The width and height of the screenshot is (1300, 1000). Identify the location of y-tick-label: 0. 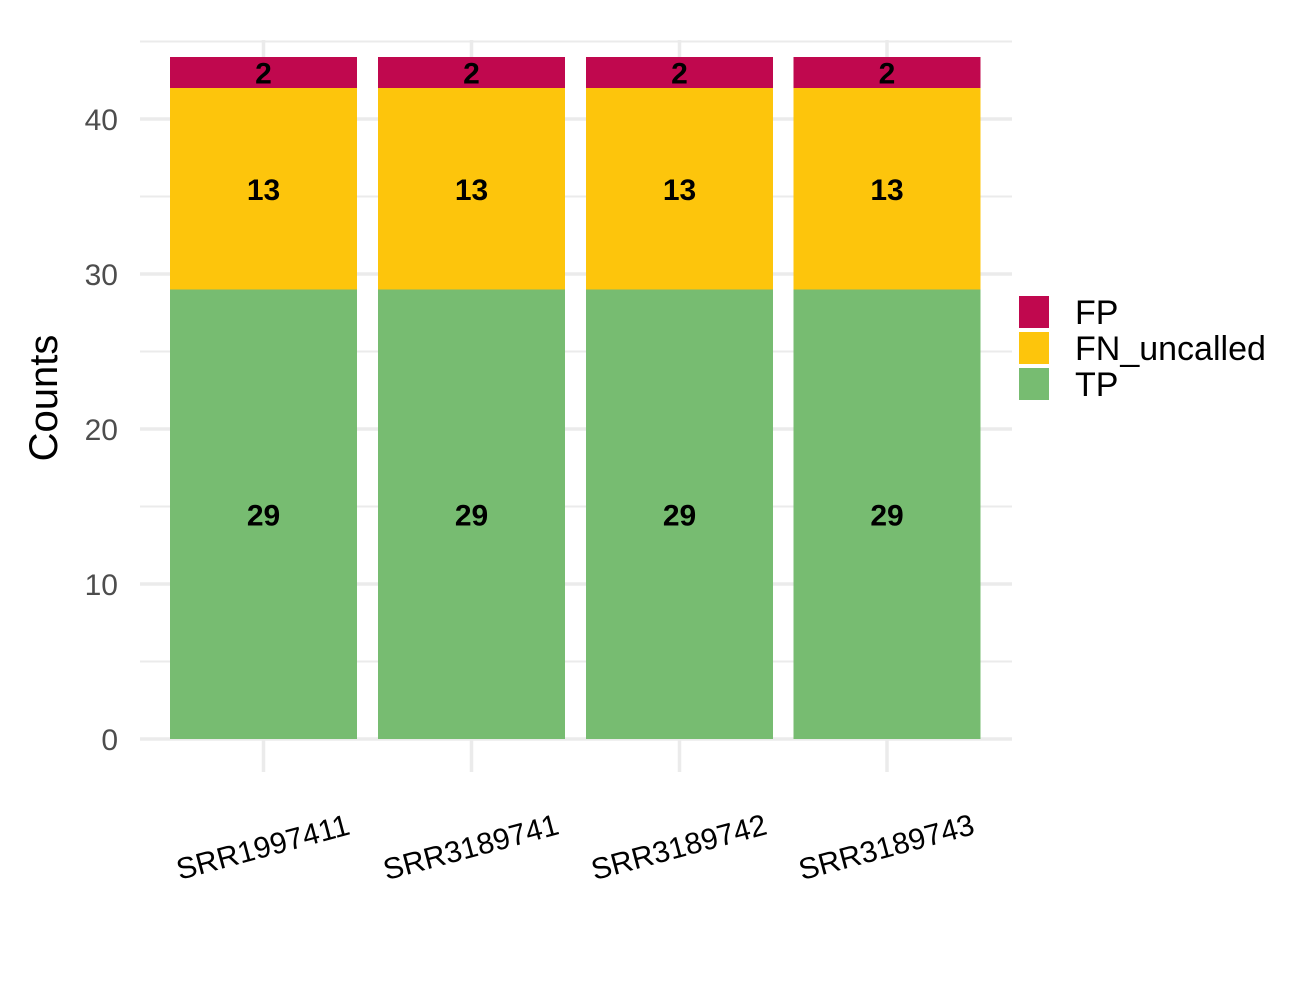
(109, 740).